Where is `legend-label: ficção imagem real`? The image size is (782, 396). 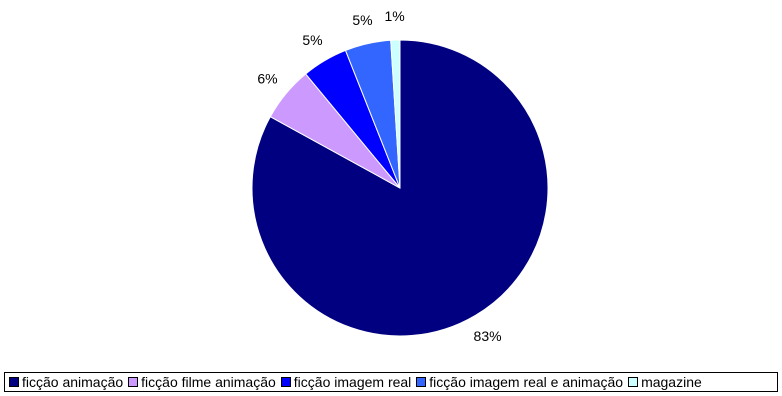 legend-label: ficção imagem real is located at coordinates (352, 382).